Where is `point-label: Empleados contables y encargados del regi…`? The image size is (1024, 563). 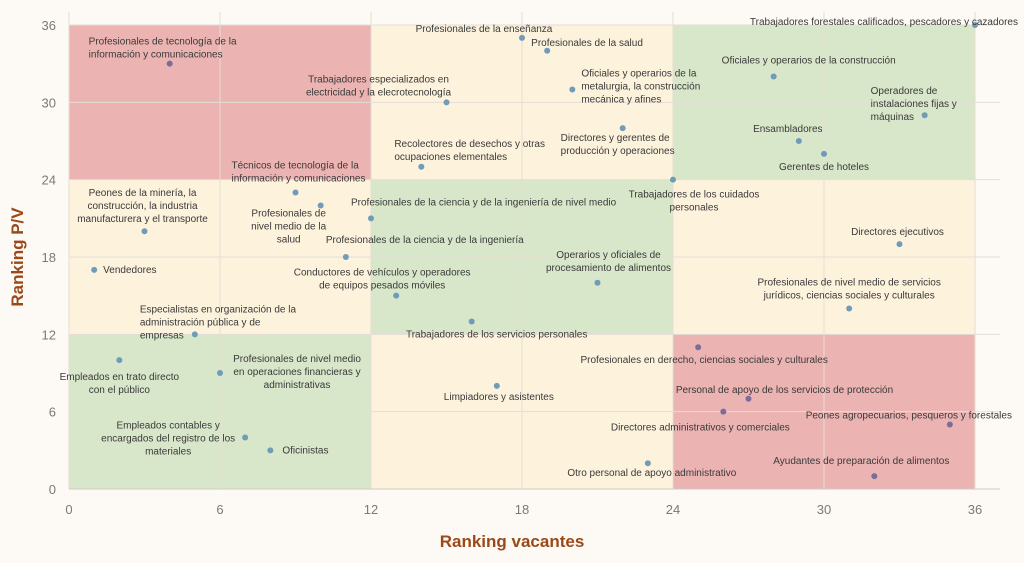
point-label: Empleados contables y encargados del regi… is located at coordinates (168, 438).